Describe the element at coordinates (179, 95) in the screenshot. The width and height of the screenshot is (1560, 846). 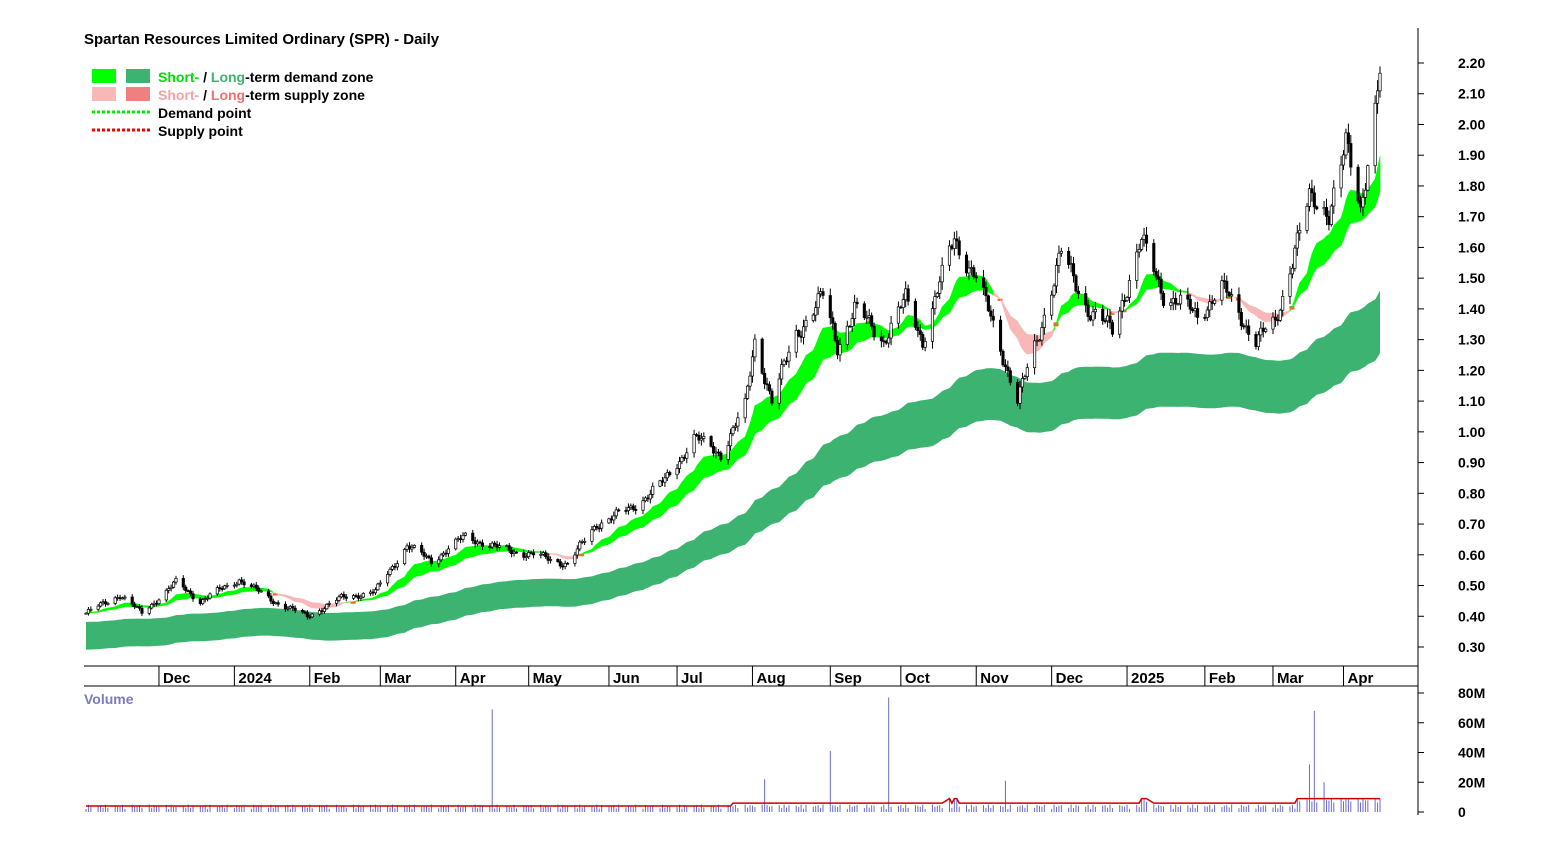
I see `legend-label-part: Short-` at that location.